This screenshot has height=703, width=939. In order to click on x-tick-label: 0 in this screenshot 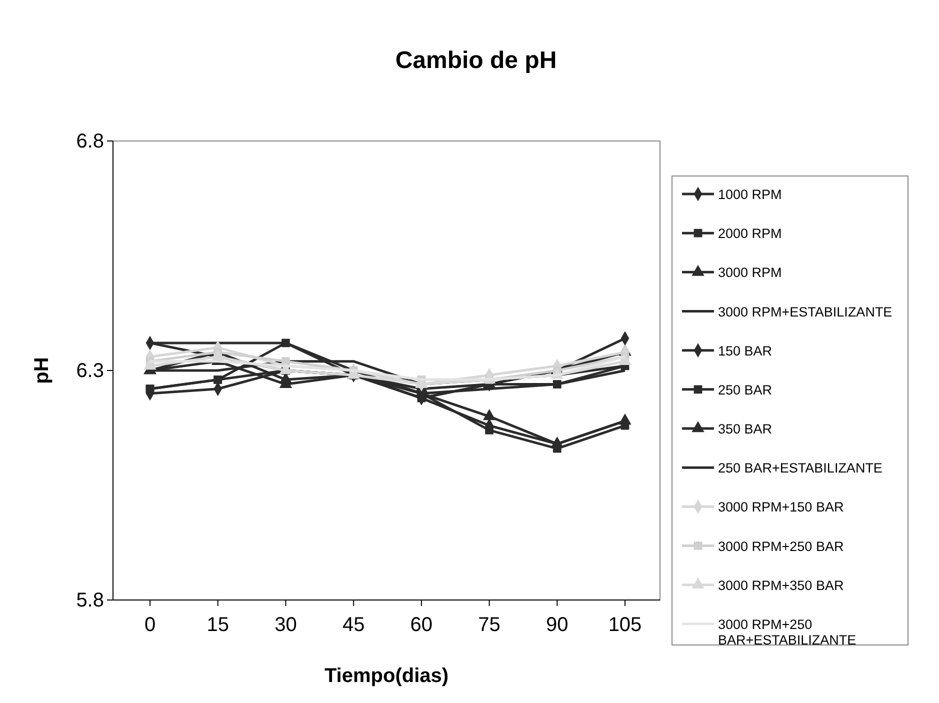, I will do `click(150, 625)`.